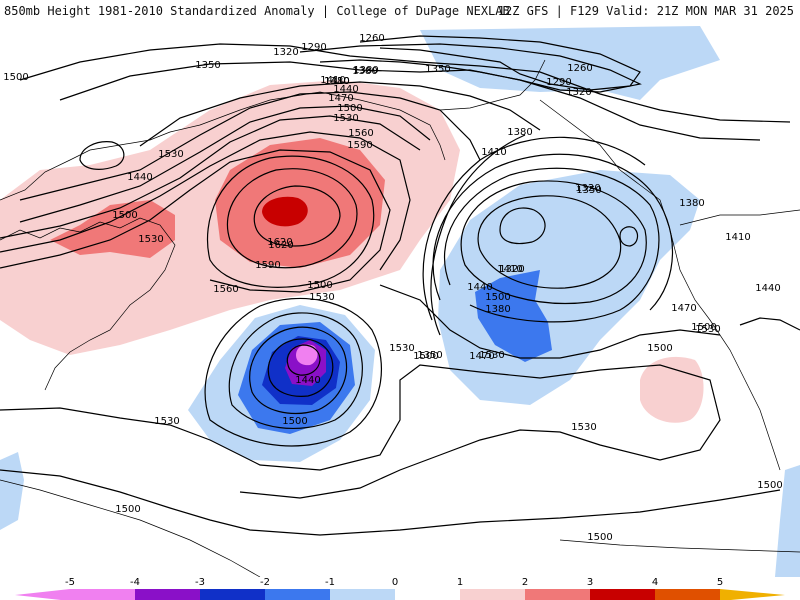 Image resolution: width=800 pixels, height=600 pixels. What do you see at coordinates (549, 242) in the screenshot?
I see `contour-1350-east` at bounding box center [549, 242].